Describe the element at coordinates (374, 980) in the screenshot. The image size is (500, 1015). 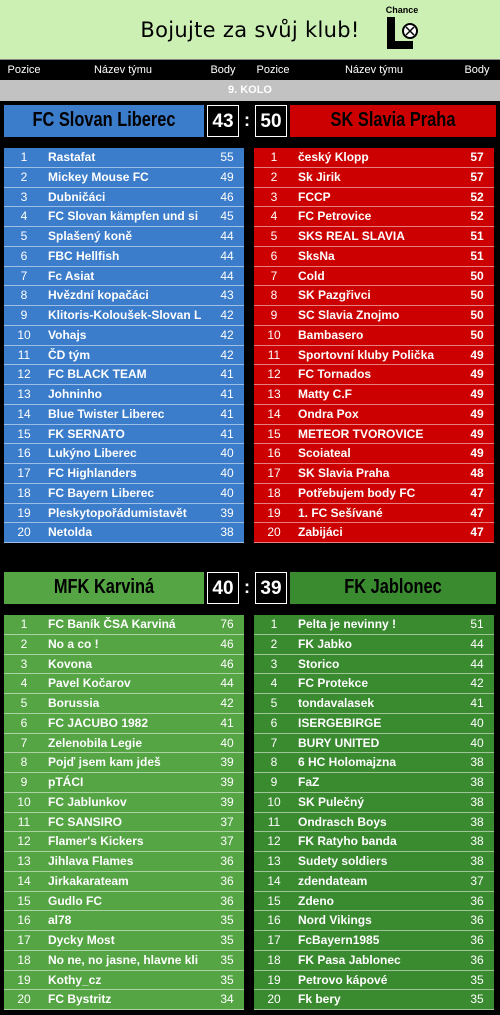
I see `team-row: 19 Petrovo kápové 35` at that location.